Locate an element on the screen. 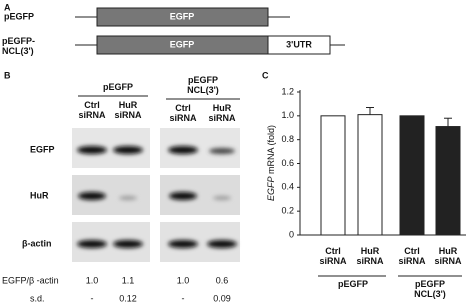 The width and height of the screenshot is (474, 304). y-tick-label: 0.6 is located at coordinates (287, 163).